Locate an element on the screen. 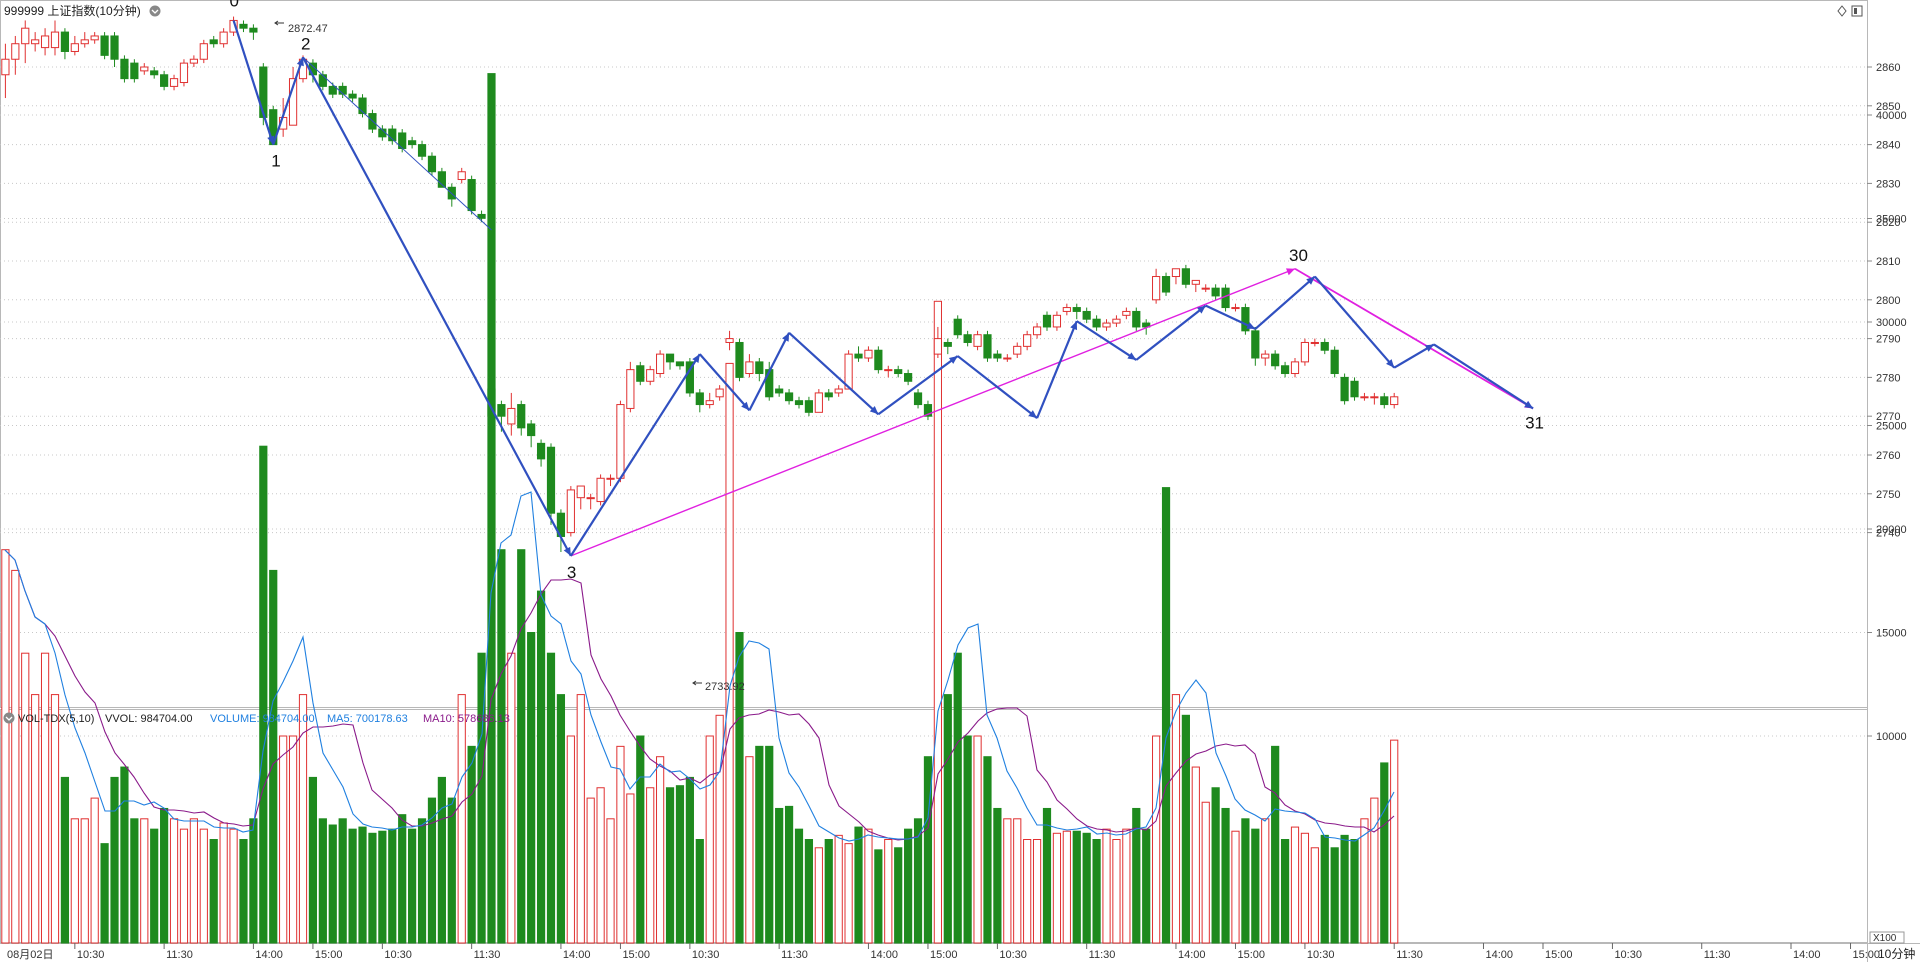 The height and width of the screenshot is (962, 1920). title-menu-icon is located at coordinates (155, 11).